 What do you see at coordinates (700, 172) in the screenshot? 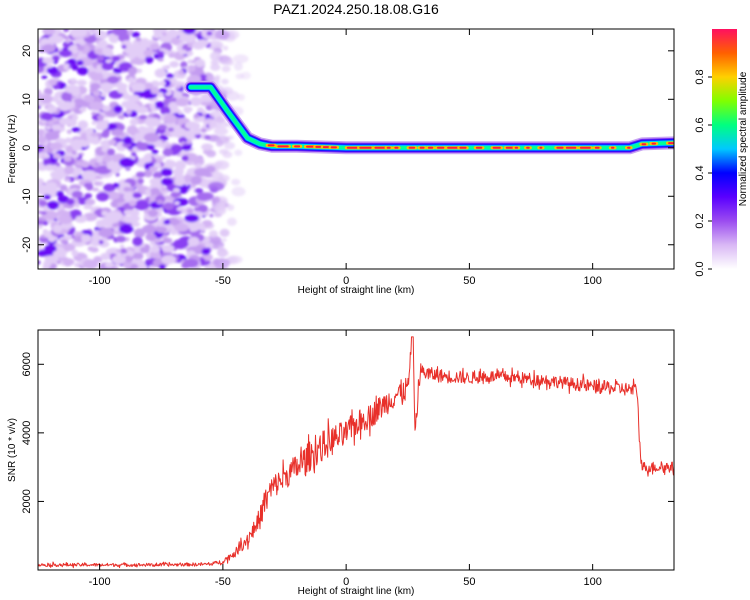
I see `colorbar-tick-label: 0.4` at bounding box center [700, 172].